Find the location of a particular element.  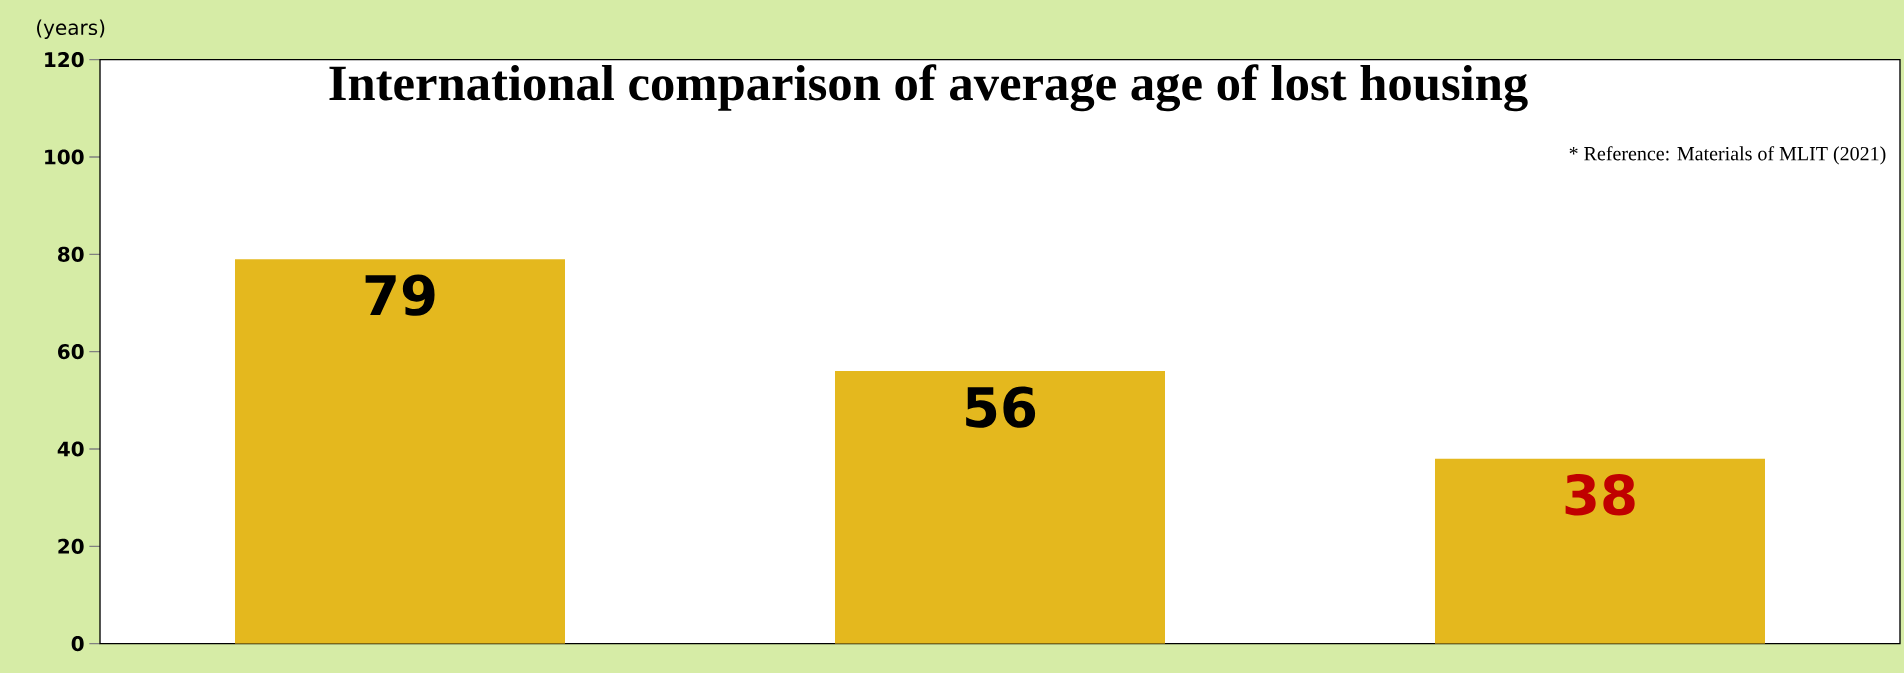

y-tick-label: 120 is located at coordinates (64, 60).